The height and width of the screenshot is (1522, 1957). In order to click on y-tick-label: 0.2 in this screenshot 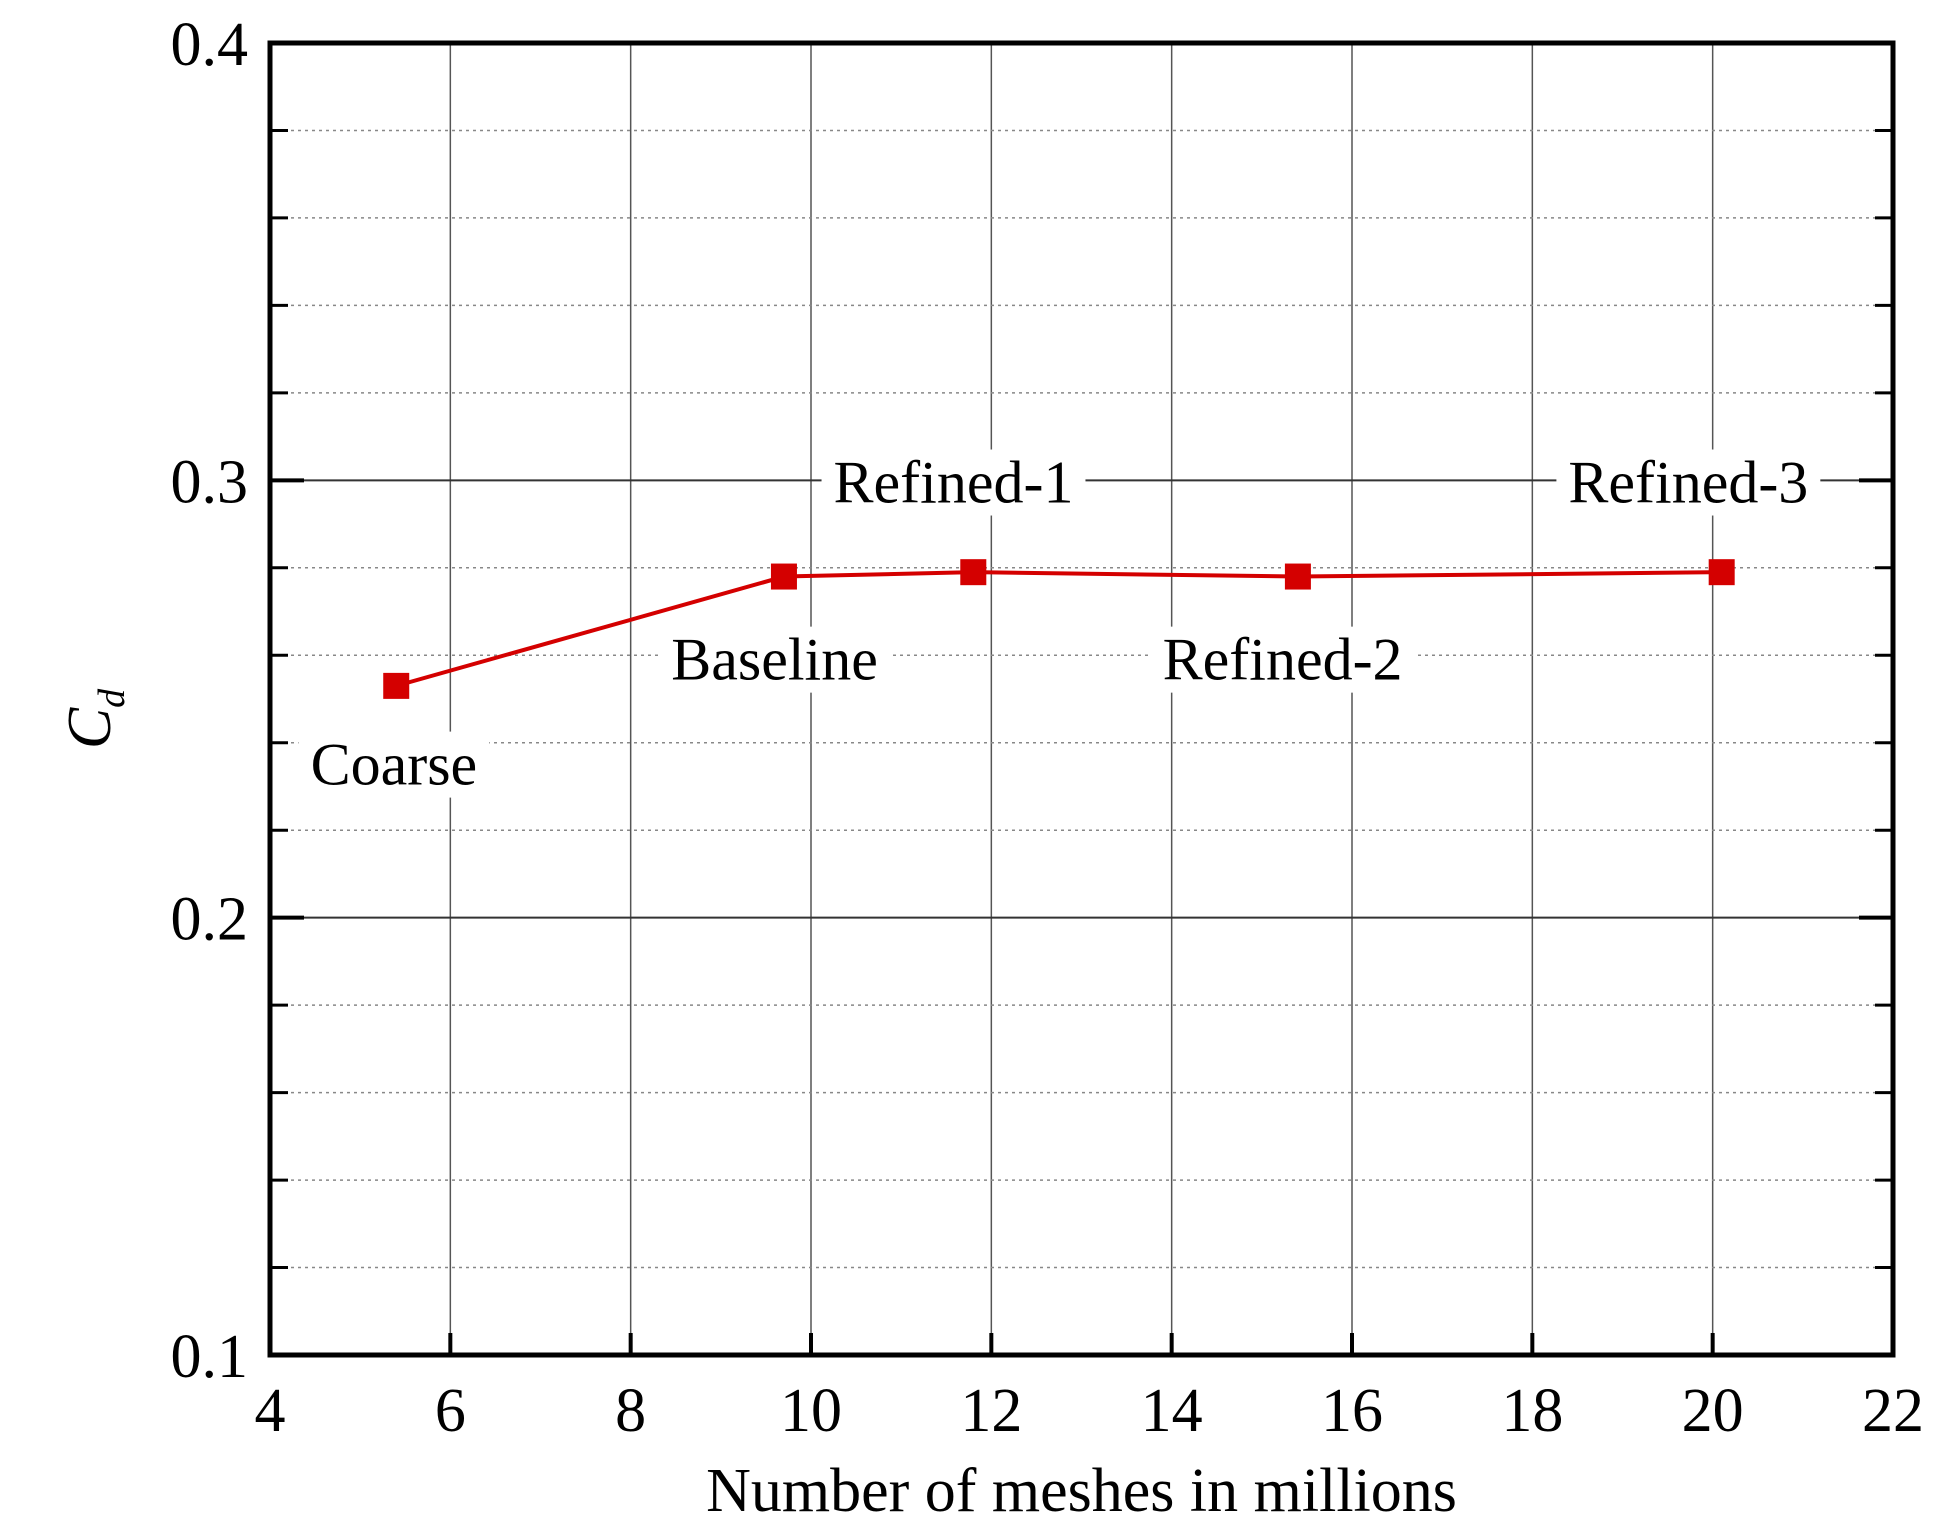, I will do `click(210, 920)`.